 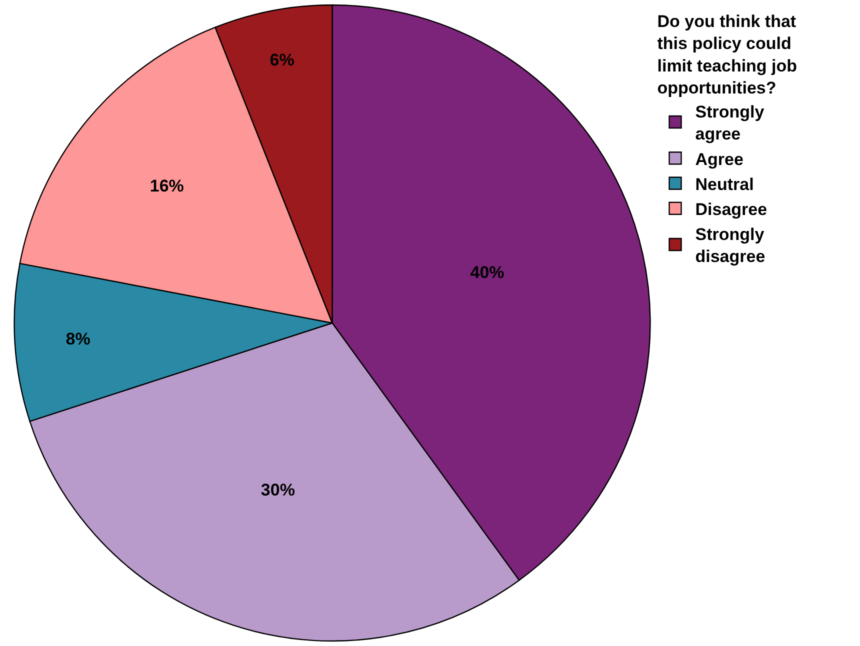 What do you see at coordinates (730, 123) in the screenshot?
I see `legend-label: Strongly agree` at bounding box center [730, 123].